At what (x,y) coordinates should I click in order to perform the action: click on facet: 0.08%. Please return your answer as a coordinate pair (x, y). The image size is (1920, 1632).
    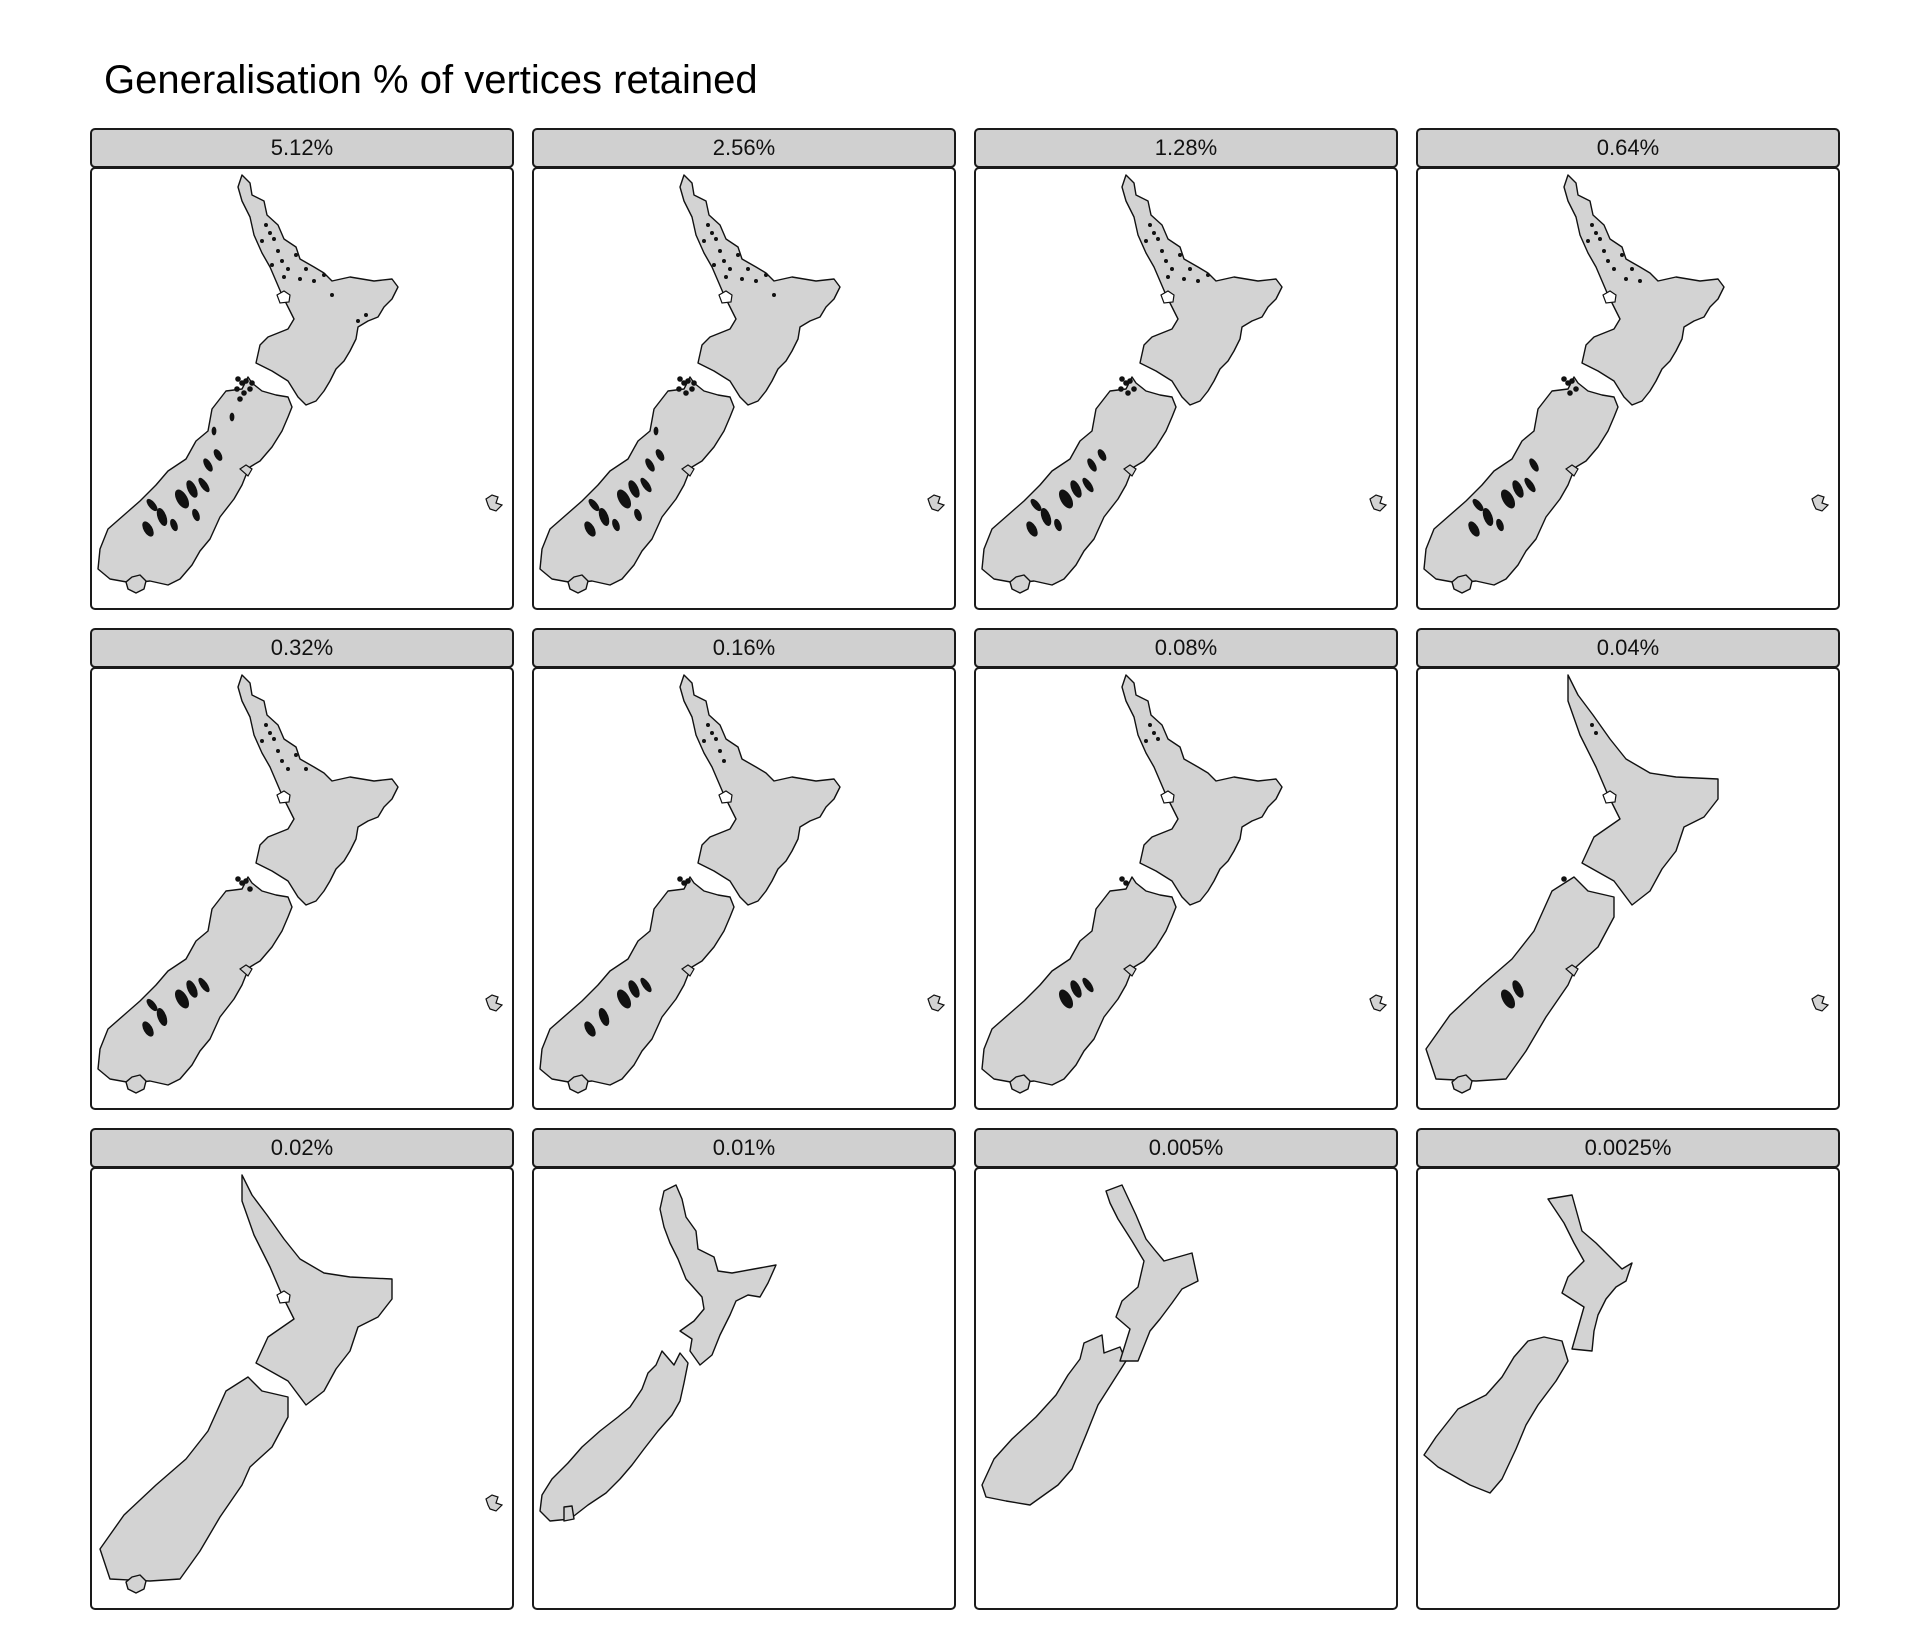
    Looking at the image, I should click on (1186, 869).